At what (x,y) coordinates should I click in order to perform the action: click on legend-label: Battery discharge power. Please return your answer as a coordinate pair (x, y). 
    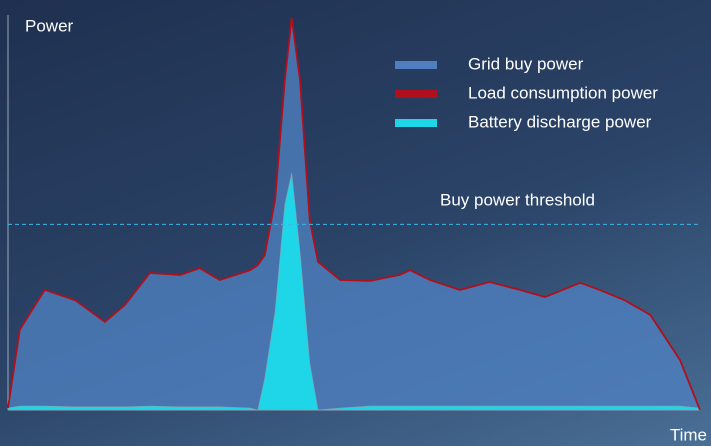
    Looking at the image, I should click on (560, 121).